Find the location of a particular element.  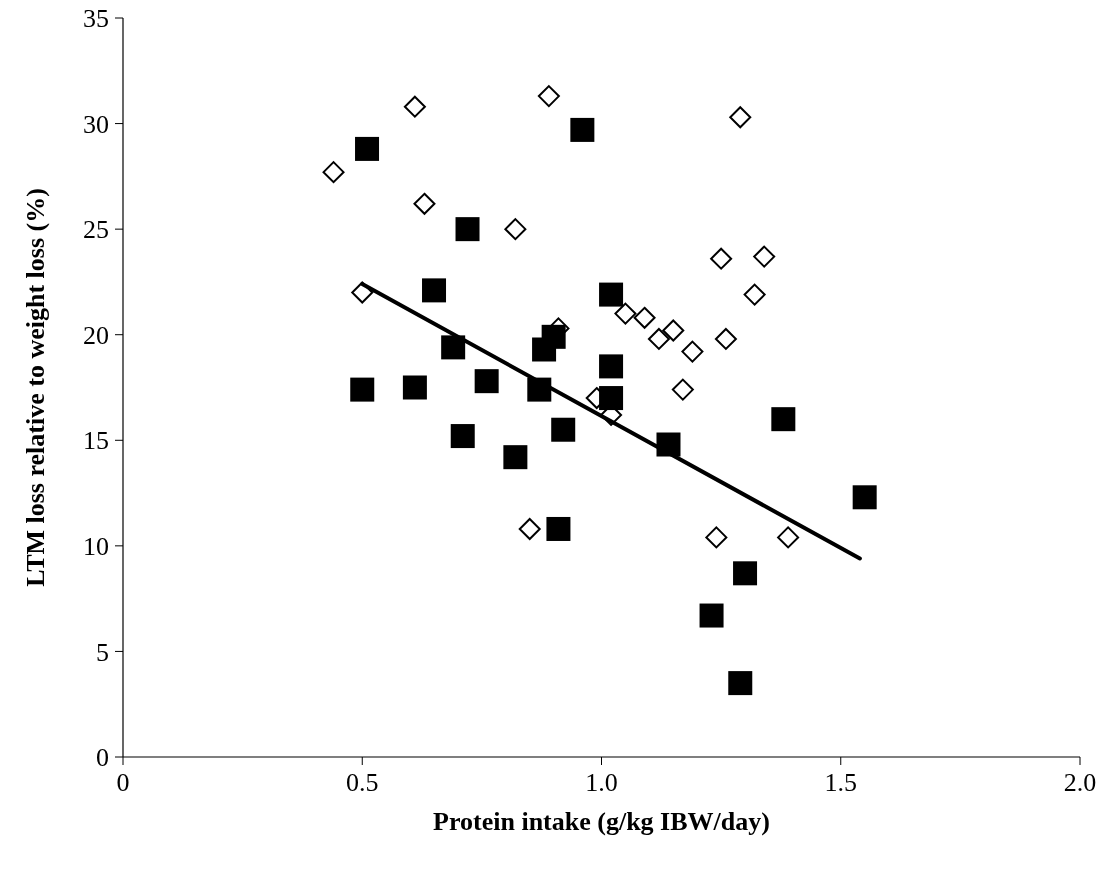

y-axis-title: LTM loss relative to weight loss (%) is located at coordinates (35, 387).